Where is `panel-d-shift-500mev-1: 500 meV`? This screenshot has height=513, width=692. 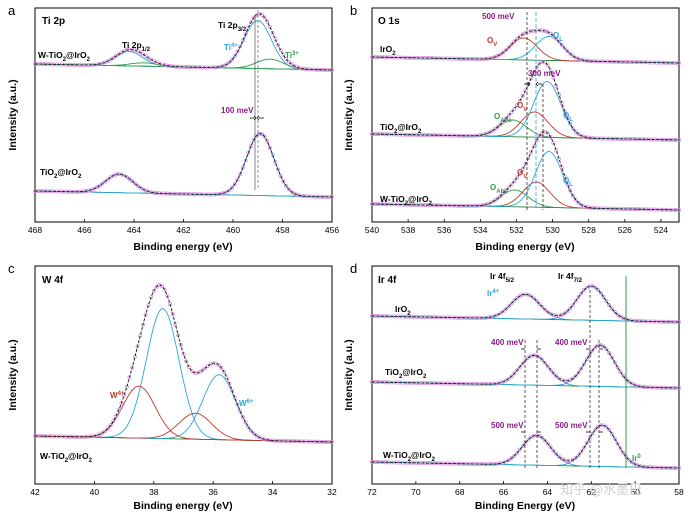 panel-d-shift-500mev-1: 500 meV is located at coordinates (507, 425).